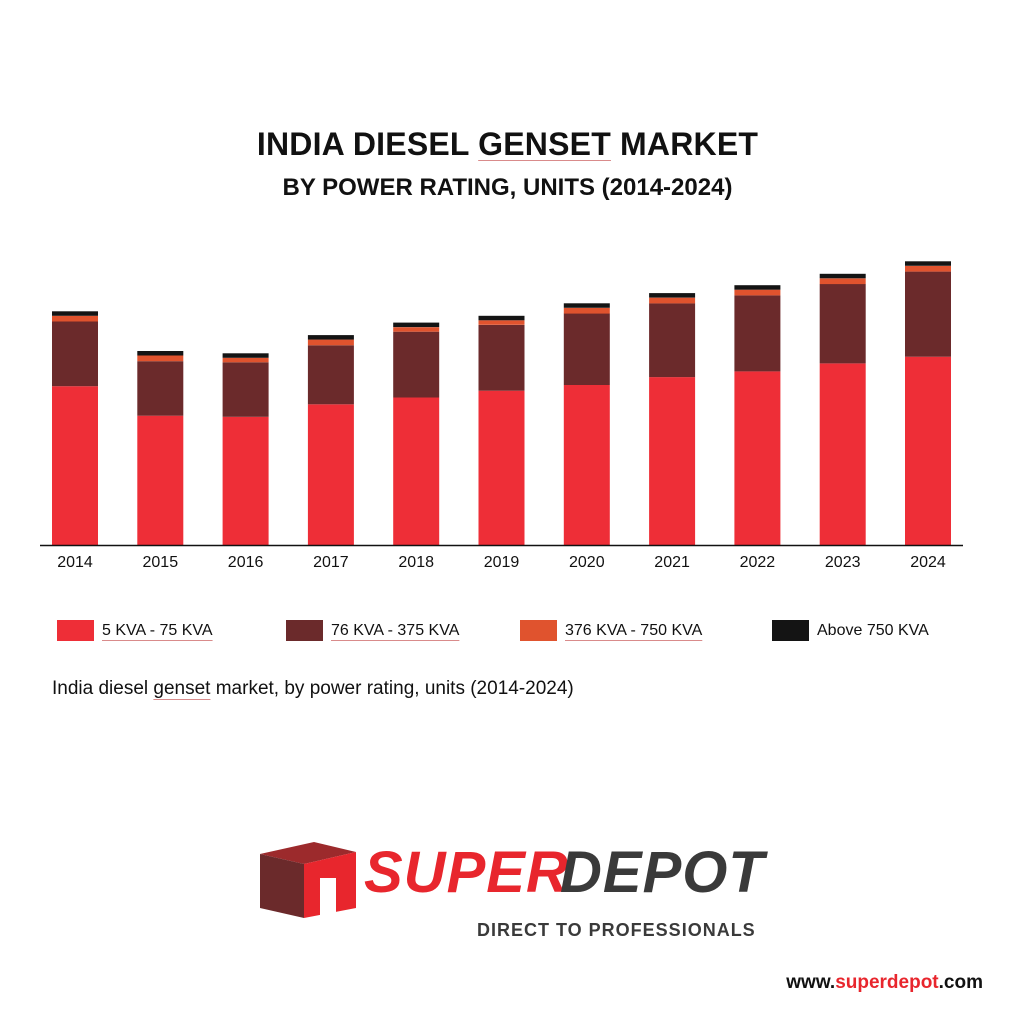 The height and width of the screenshot is (1017, 1015). Describe the element at coordinates (502, 562) in the screenshot. I see `x-tick-label: 2019` at that location.